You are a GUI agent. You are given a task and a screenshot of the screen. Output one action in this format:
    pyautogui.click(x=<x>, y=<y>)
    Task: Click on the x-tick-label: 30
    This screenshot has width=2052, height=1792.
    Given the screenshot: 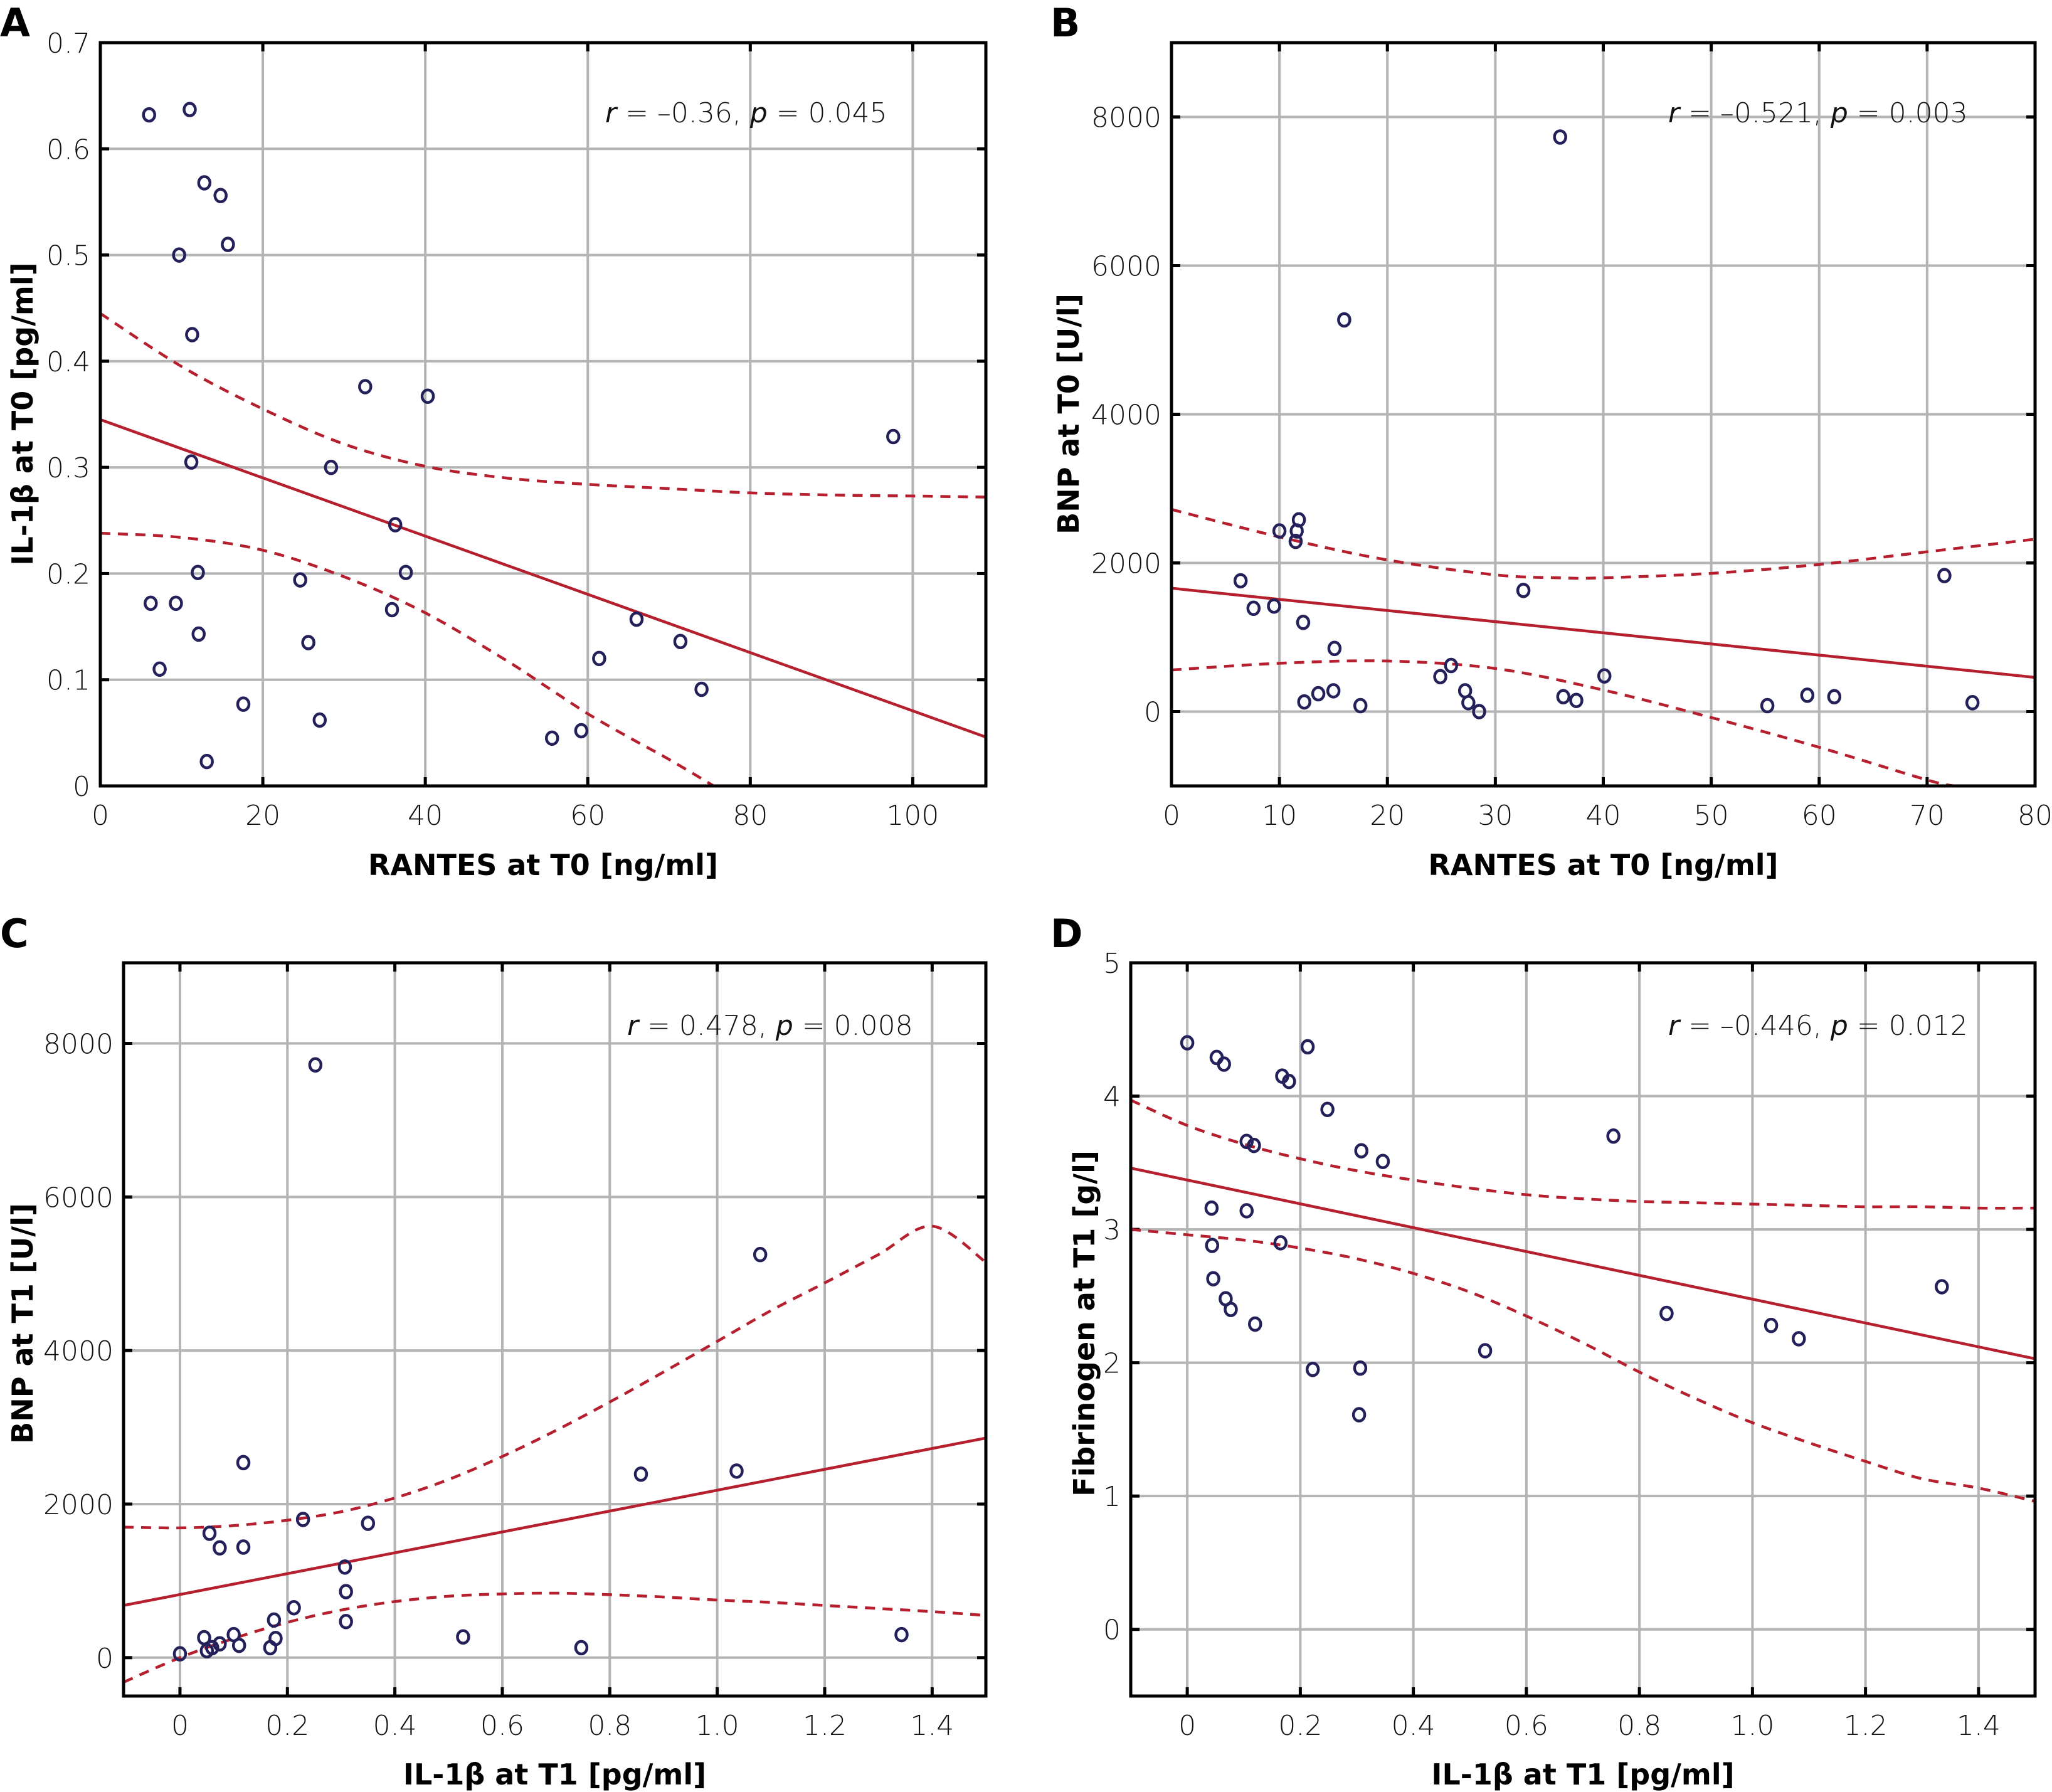 What is the action you would take?
    pyautogui.click(x=1495, y=816)
    